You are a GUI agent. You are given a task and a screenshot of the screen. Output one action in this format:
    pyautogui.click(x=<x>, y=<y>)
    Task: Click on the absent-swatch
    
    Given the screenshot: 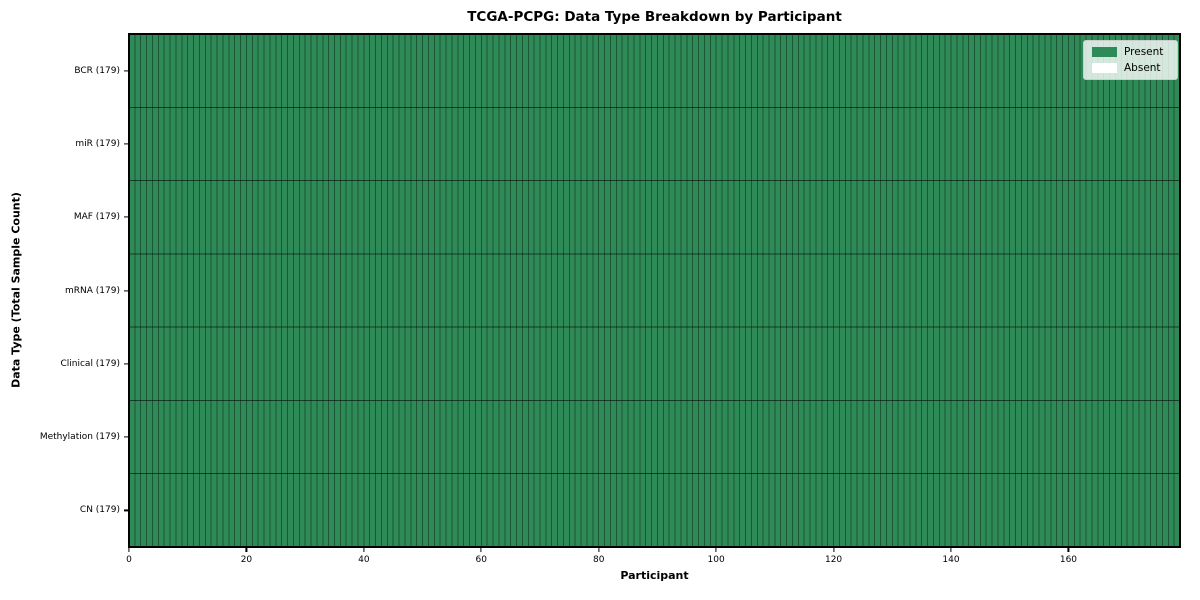 What is the action you would take?
    pyautogui.click(x=1104, y=67)
    